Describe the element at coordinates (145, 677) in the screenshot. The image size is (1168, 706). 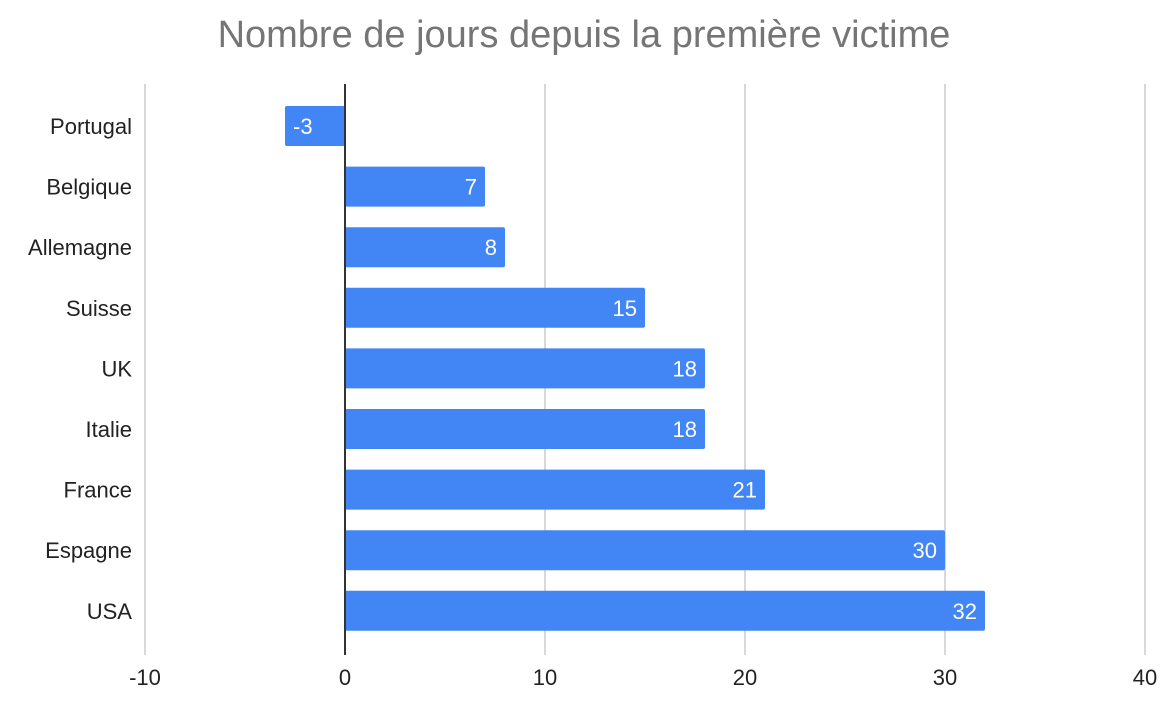
I see `x-tick-label: -10` at that location.